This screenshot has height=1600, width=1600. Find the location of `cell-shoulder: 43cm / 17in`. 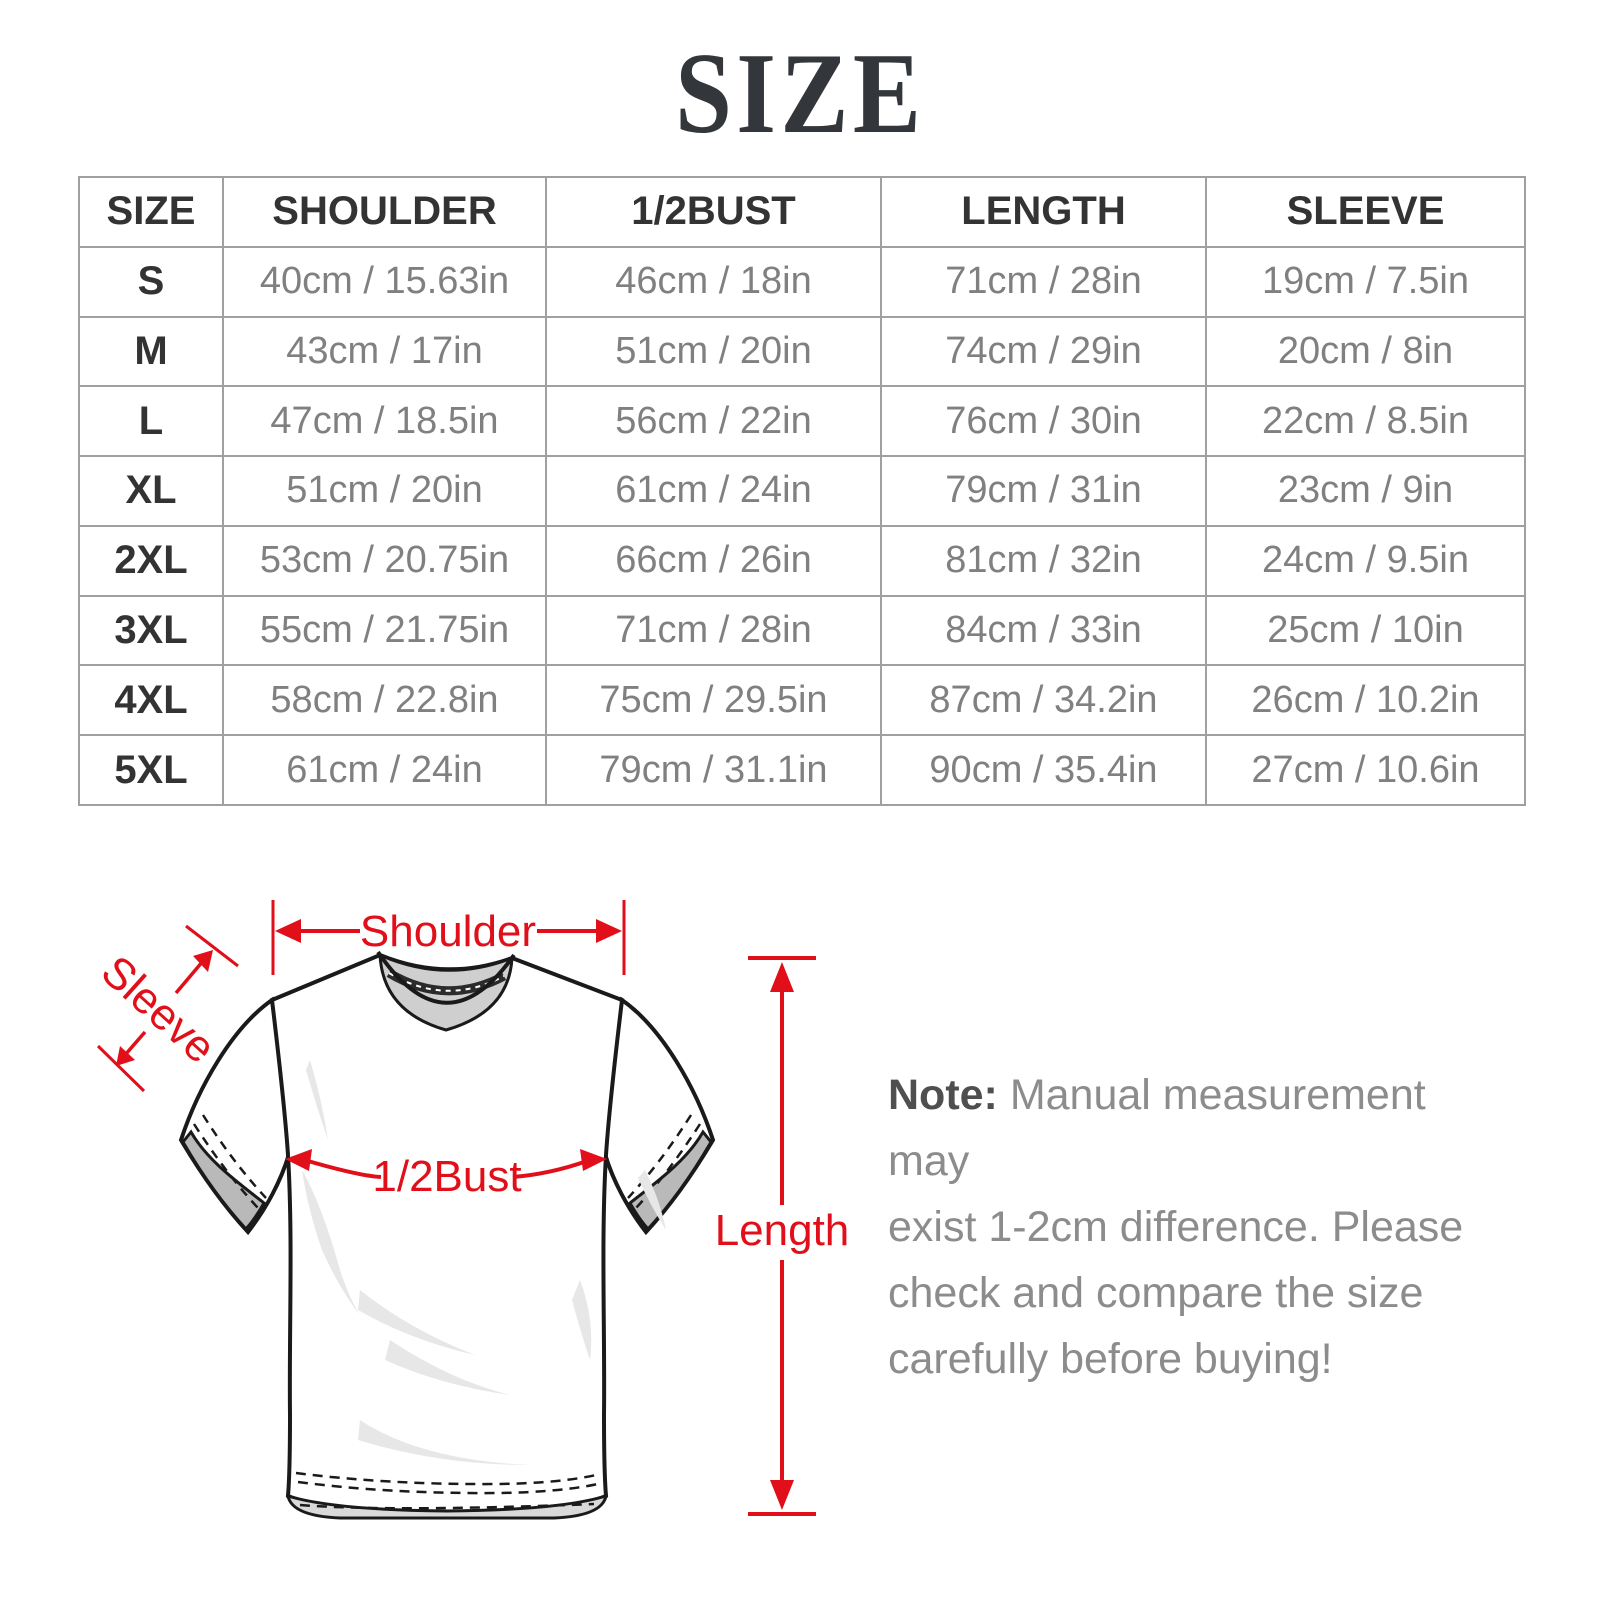

cell-shoulder: 43cm / 17in is located at coordinates (384, 351).